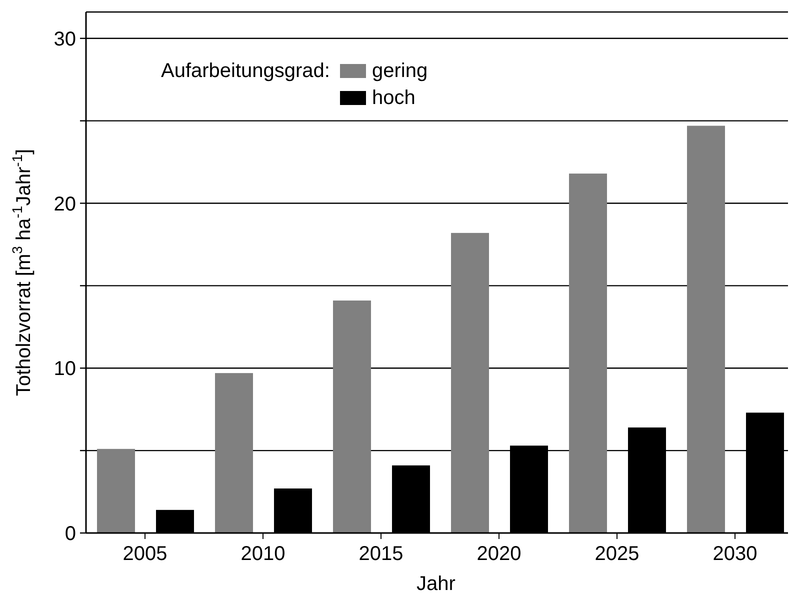 This screenshot has width=790, height=597. Describe the element at coordinates (245, 71) in the screenshot. I see `legend-title: Aufarbeitungsgrad:` at that location.